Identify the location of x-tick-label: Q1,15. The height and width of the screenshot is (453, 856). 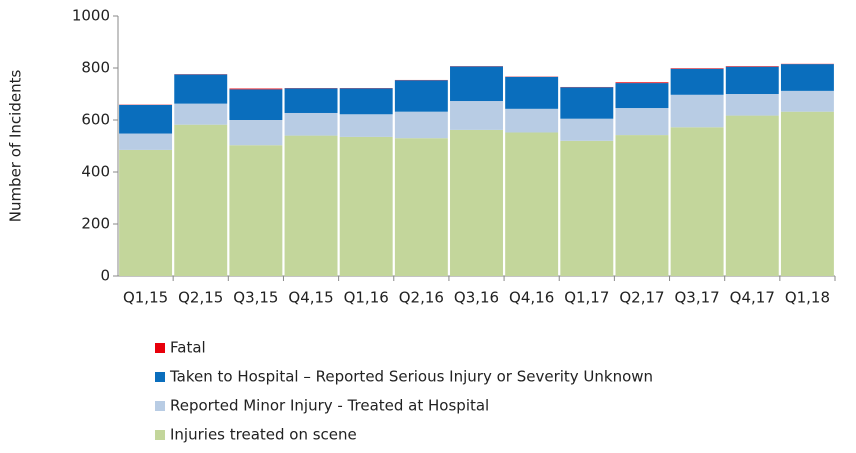
(145, 298).